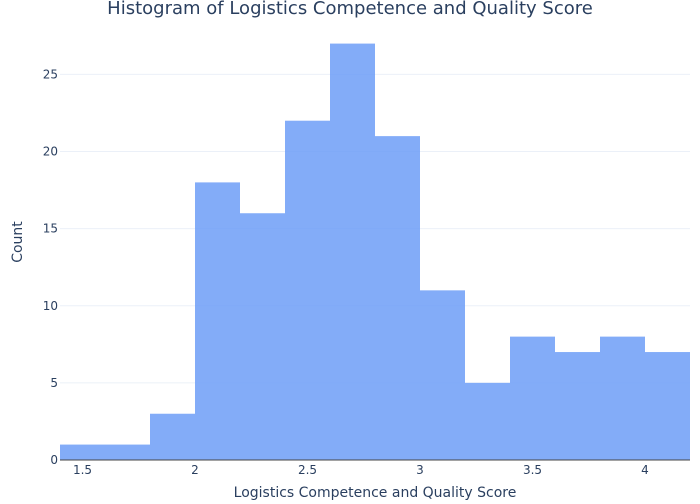 This screenshot has height=504, width=700. What do you see at coordinates (307, 470) in the screenshot?
I see `x-tick-label: 2.5` at bounding box center [307, 470].